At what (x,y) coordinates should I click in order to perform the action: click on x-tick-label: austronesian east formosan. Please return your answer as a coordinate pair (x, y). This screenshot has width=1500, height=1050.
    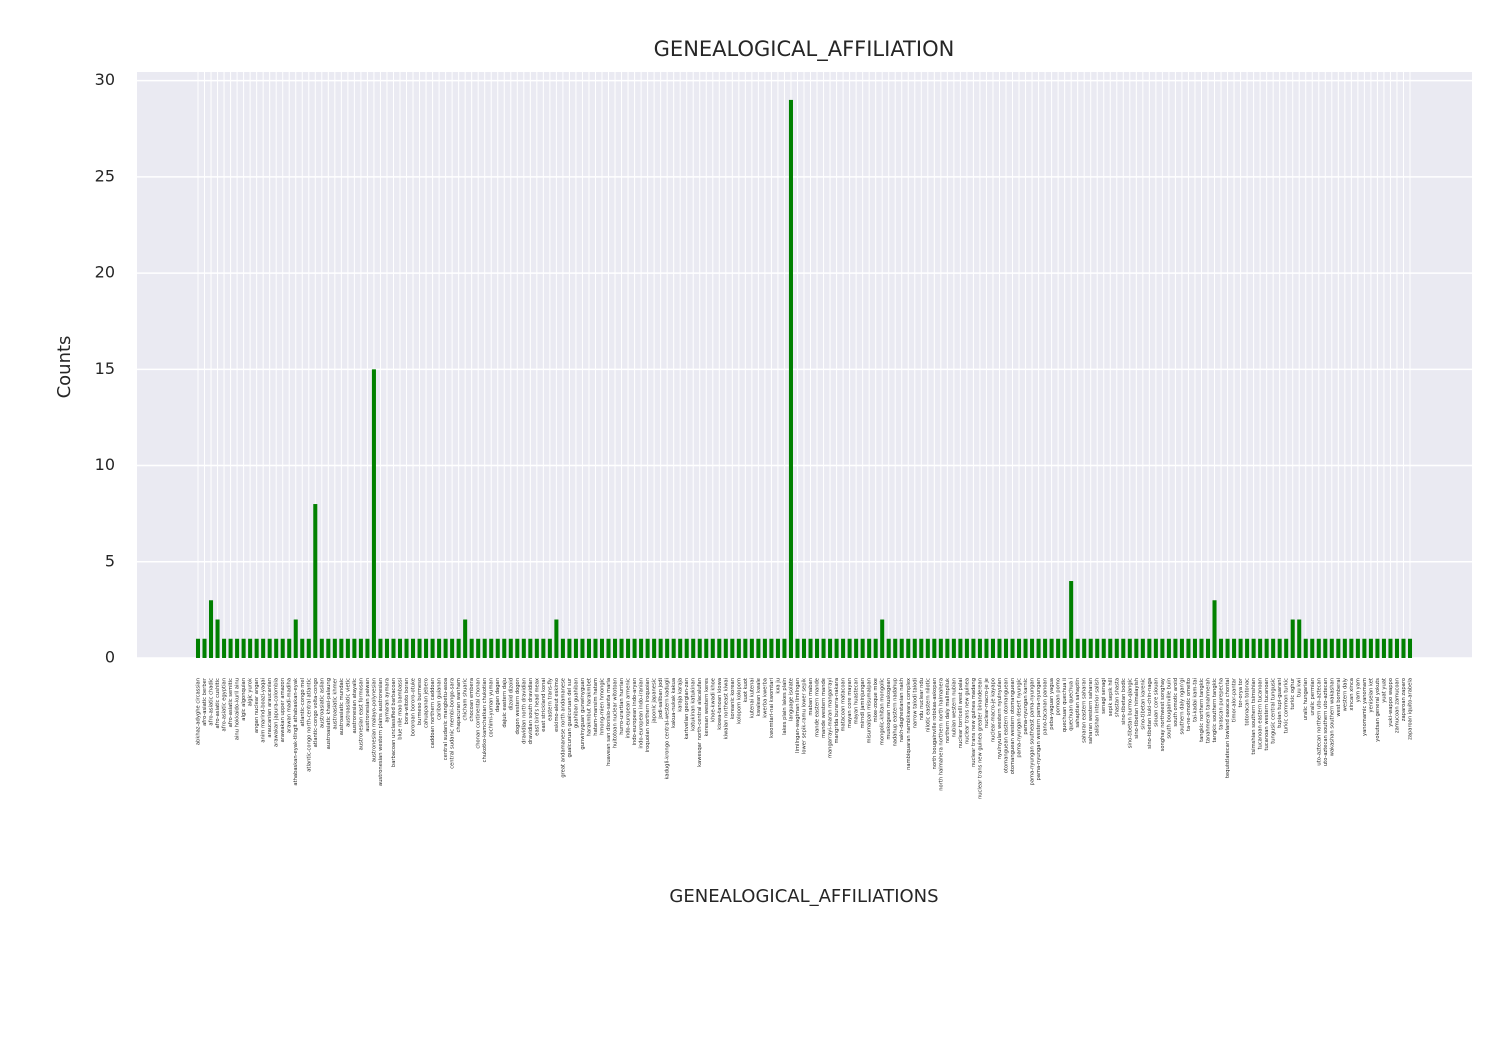
    Looking at the image, I should click on (361, 714).